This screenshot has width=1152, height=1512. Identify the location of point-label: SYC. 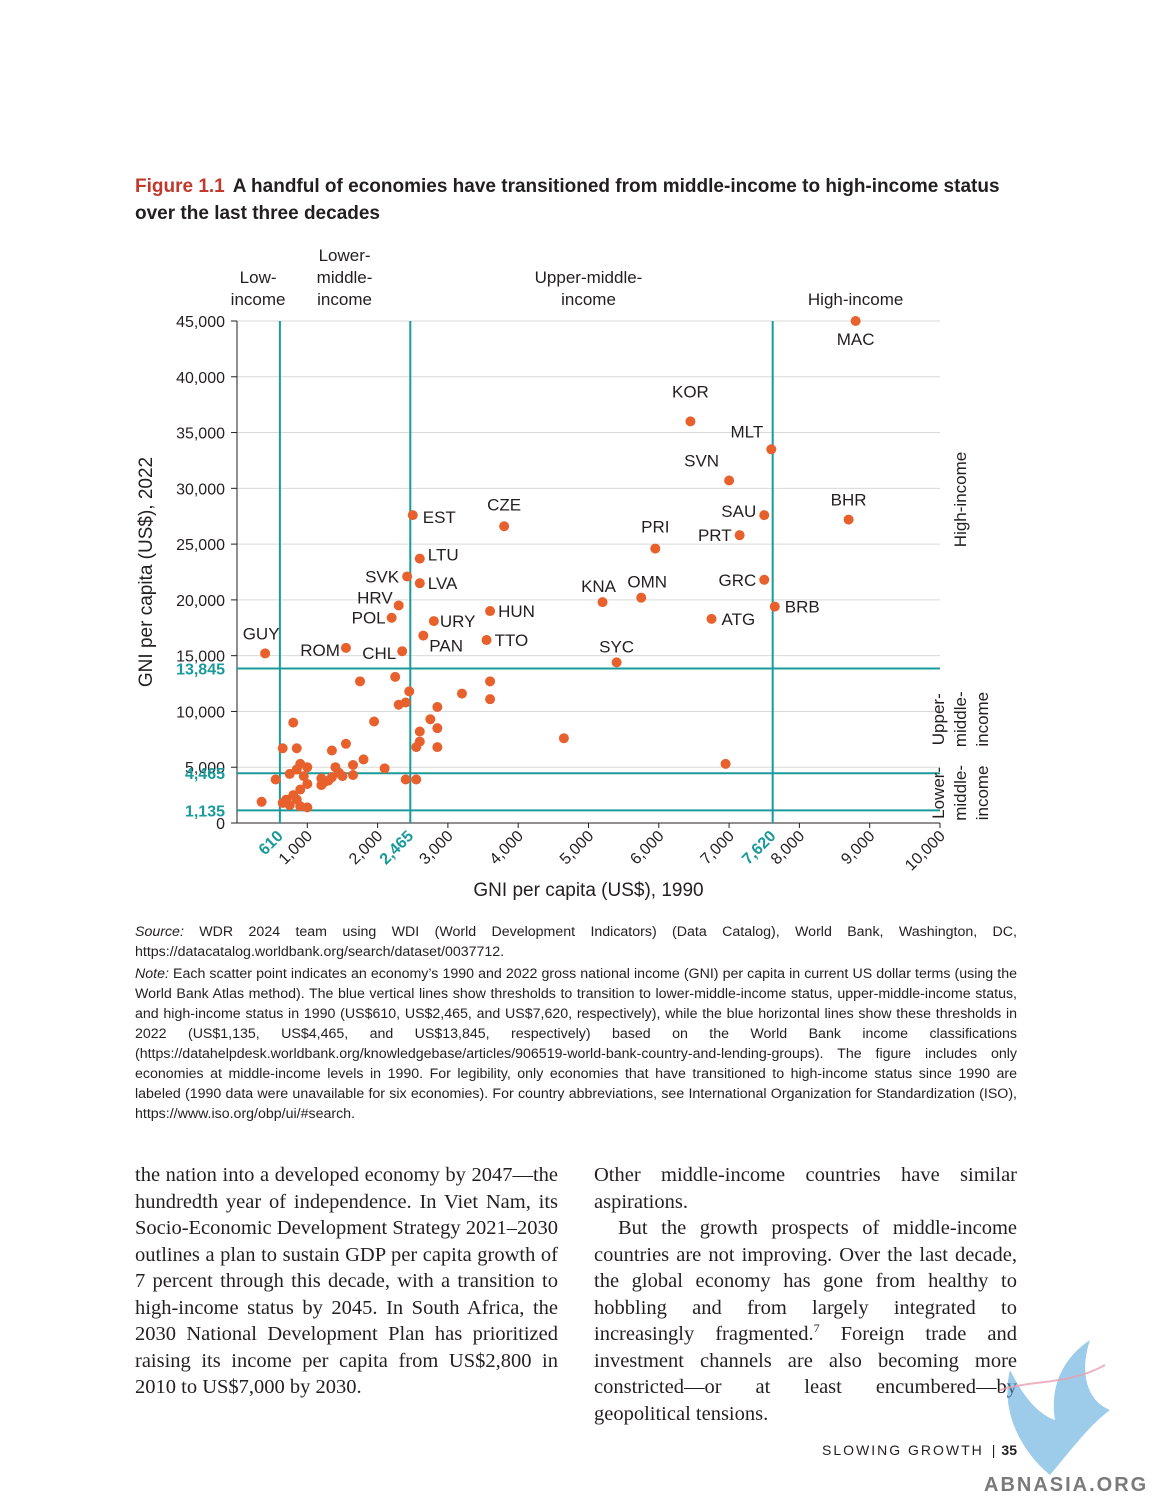
(616, 646).